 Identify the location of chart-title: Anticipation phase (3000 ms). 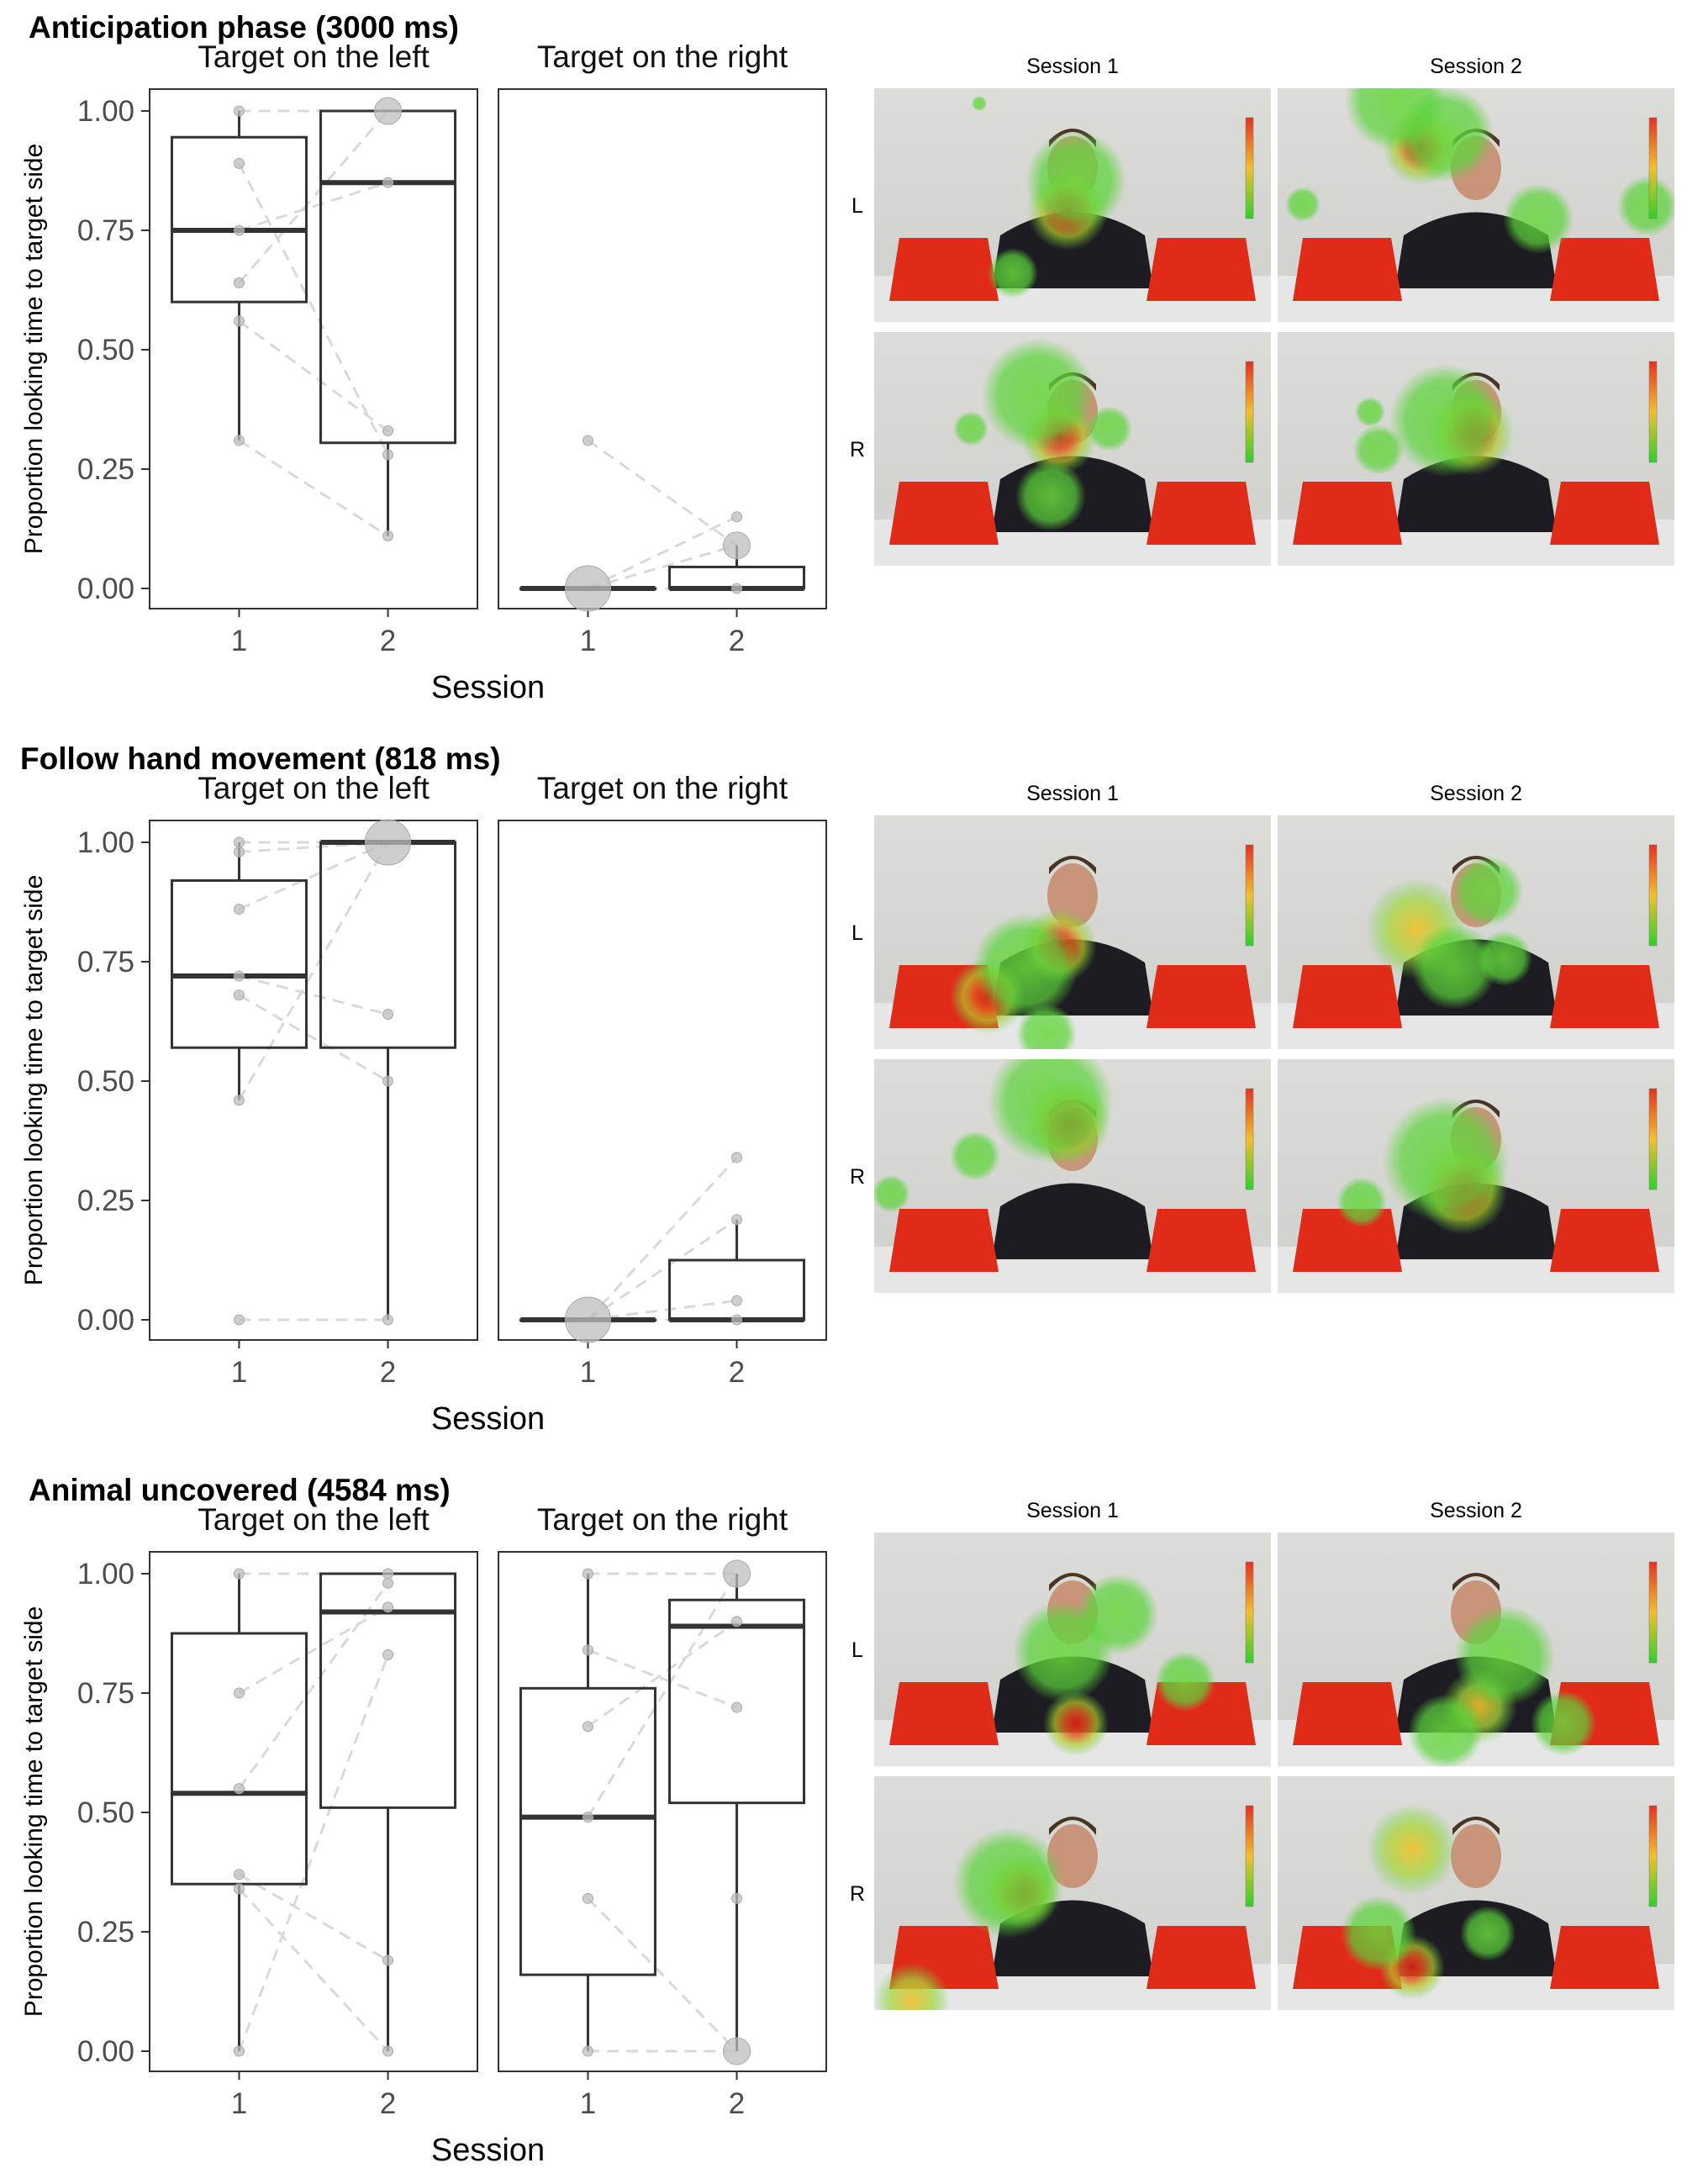
(244, 27).